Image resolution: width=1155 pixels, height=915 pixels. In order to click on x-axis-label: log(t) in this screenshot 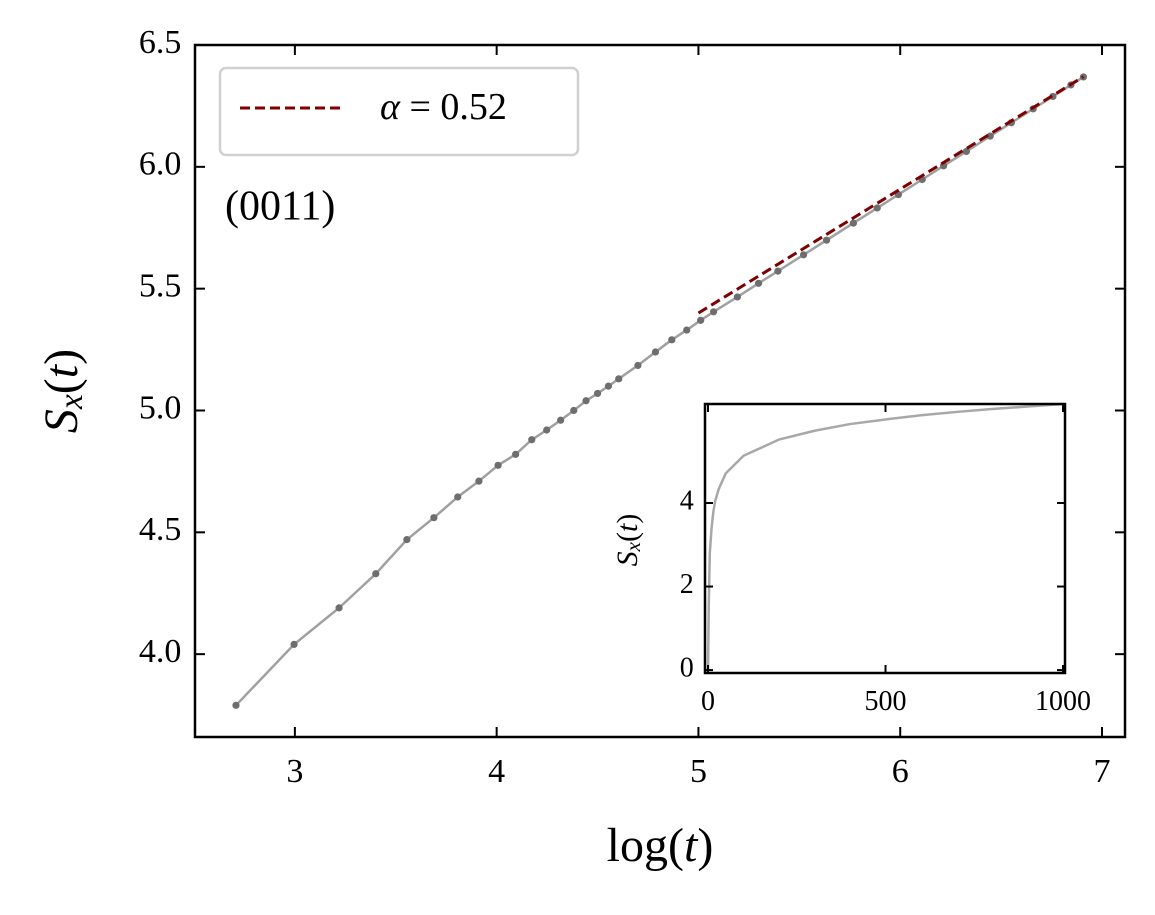, I will do `click(660, 845)`.